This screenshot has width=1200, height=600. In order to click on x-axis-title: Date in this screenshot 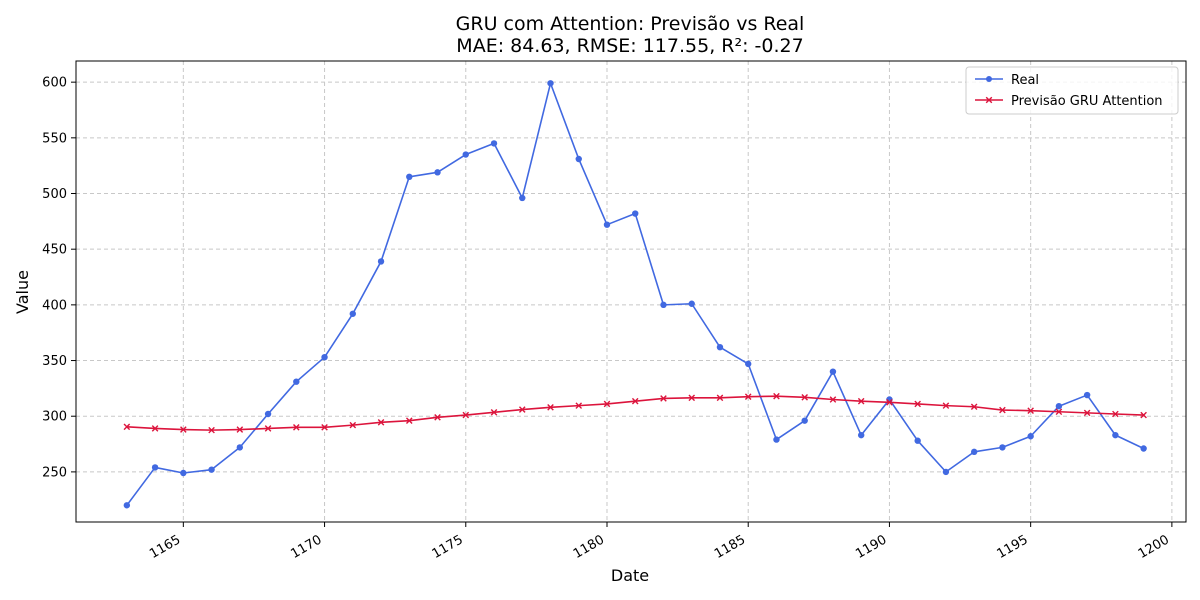, I will do `click(630, 575)`.